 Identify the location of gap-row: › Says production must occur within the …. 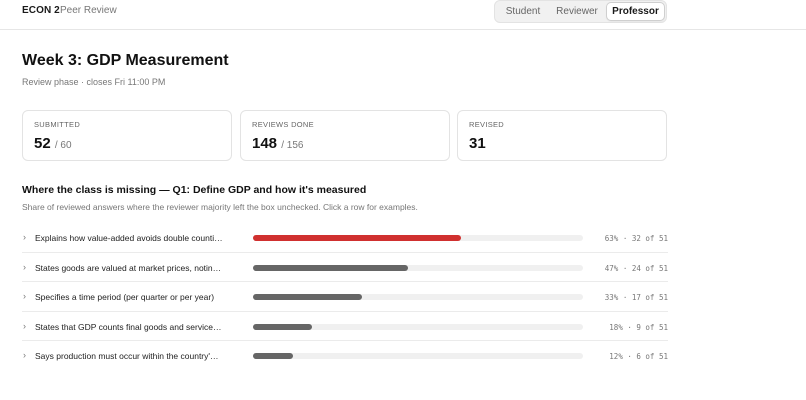
(345, 356).